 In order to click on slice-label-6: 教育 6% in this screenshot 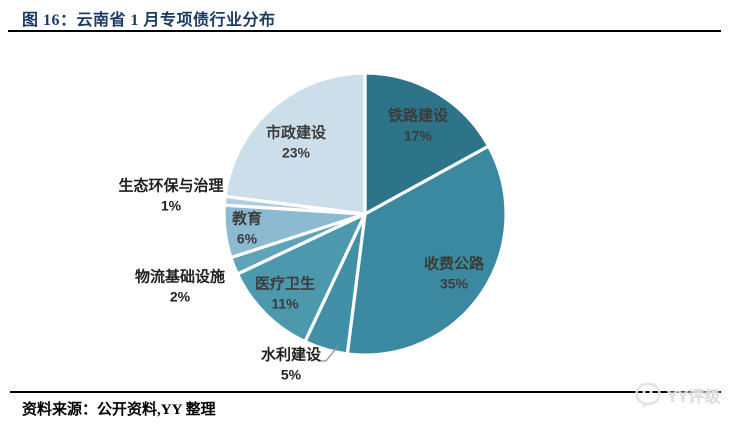, I will do `click(247, 228)`.